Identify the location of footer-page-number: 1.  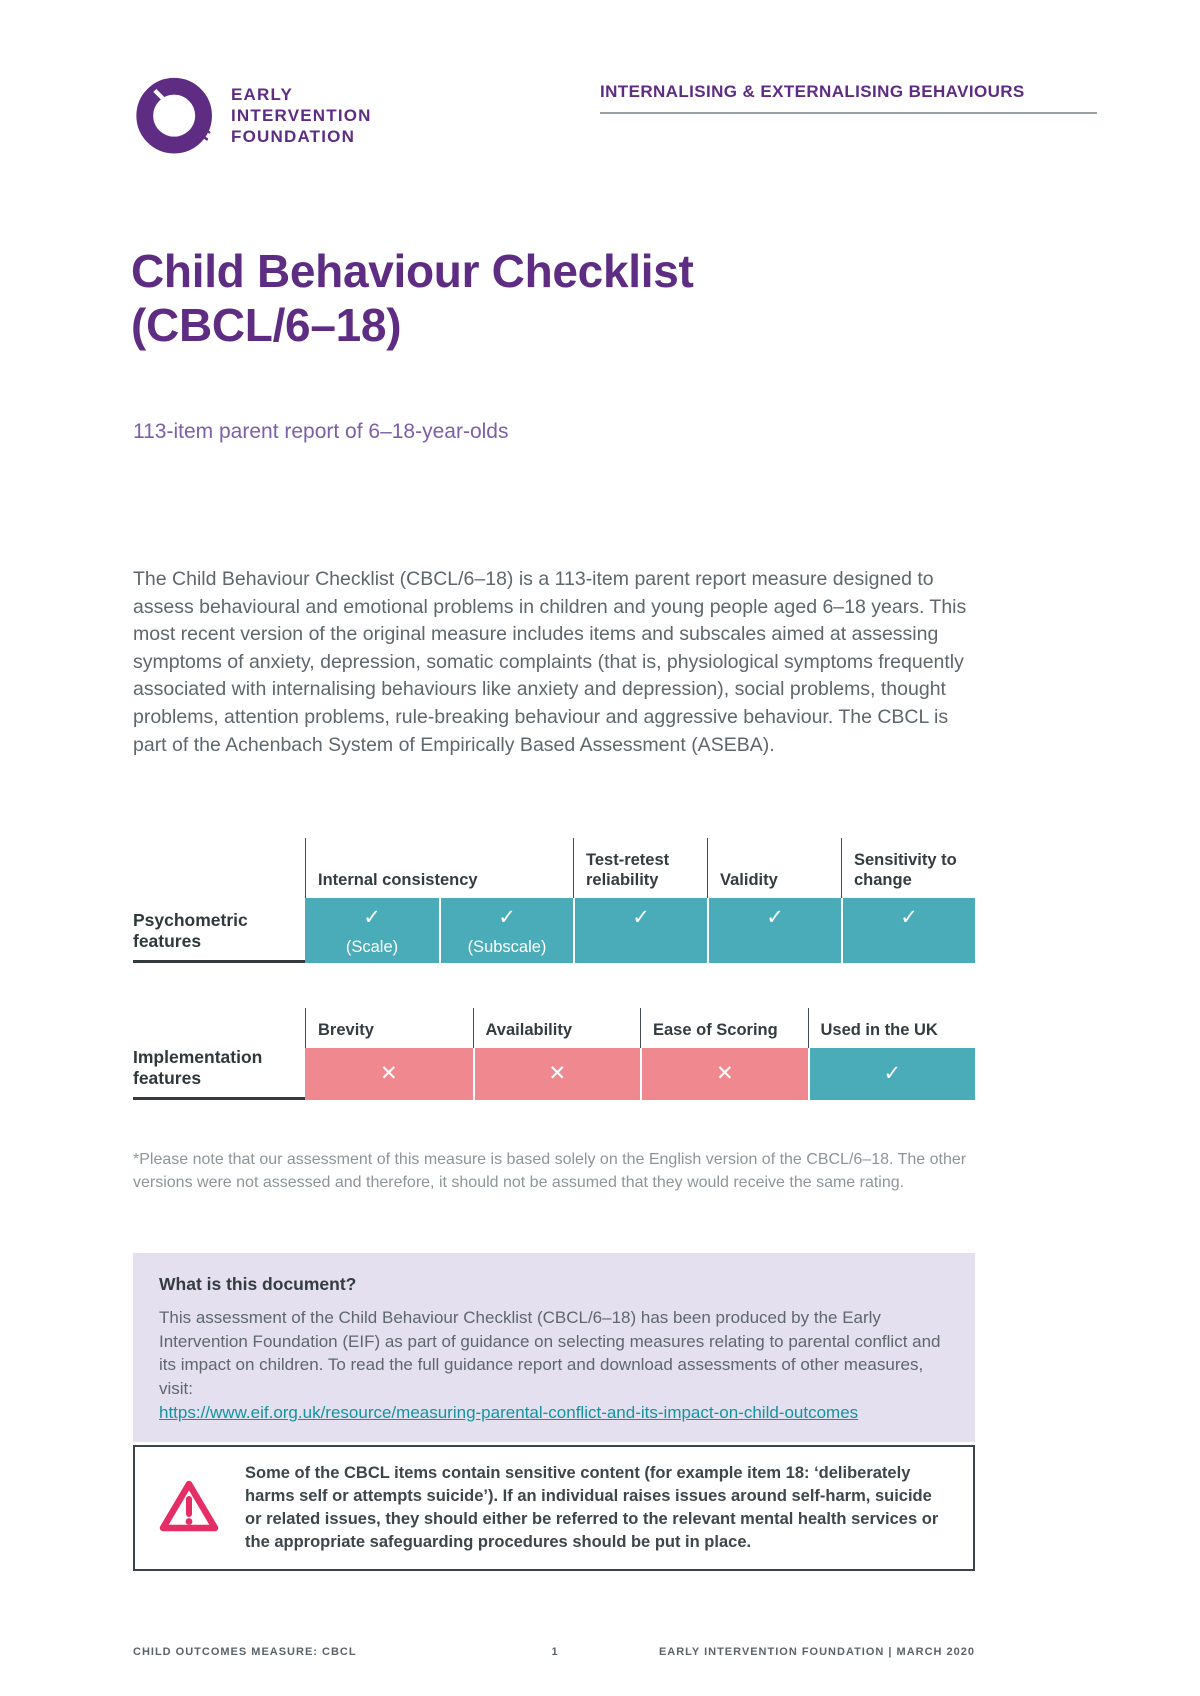
(555, 1652).